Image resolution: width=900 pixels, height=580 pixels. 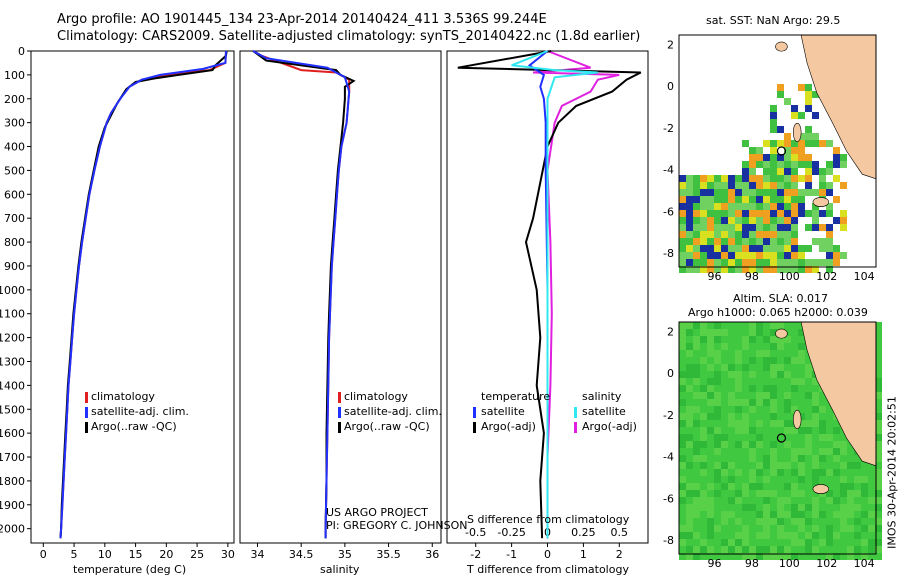 I want to click on sla-map-x-tick-label: 96, so click(x=714, y=563).